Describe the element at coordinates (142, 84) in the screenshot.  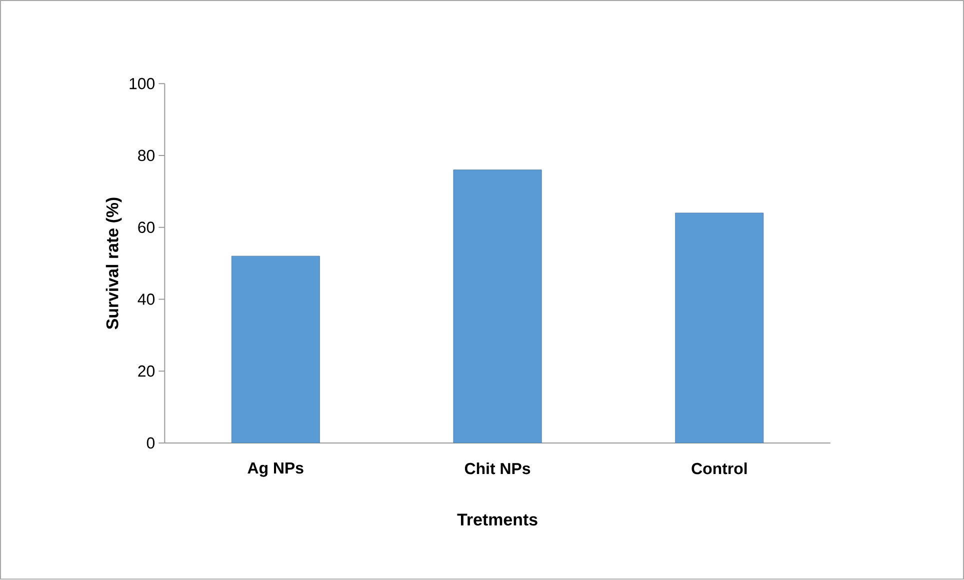
I see `y-tick-label: 100` at that location.